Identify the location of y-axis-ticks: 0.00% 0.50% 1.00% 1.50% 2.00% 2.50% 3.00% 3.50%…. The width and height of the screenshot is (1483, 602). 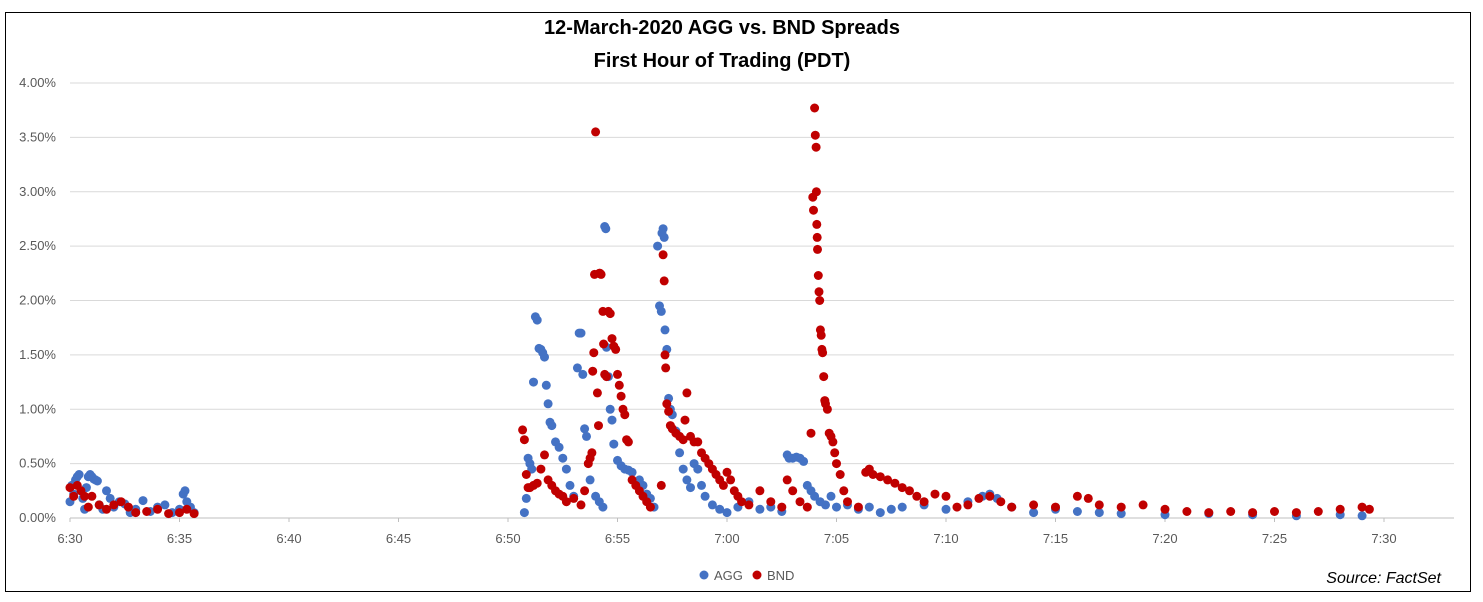
(37, 300).